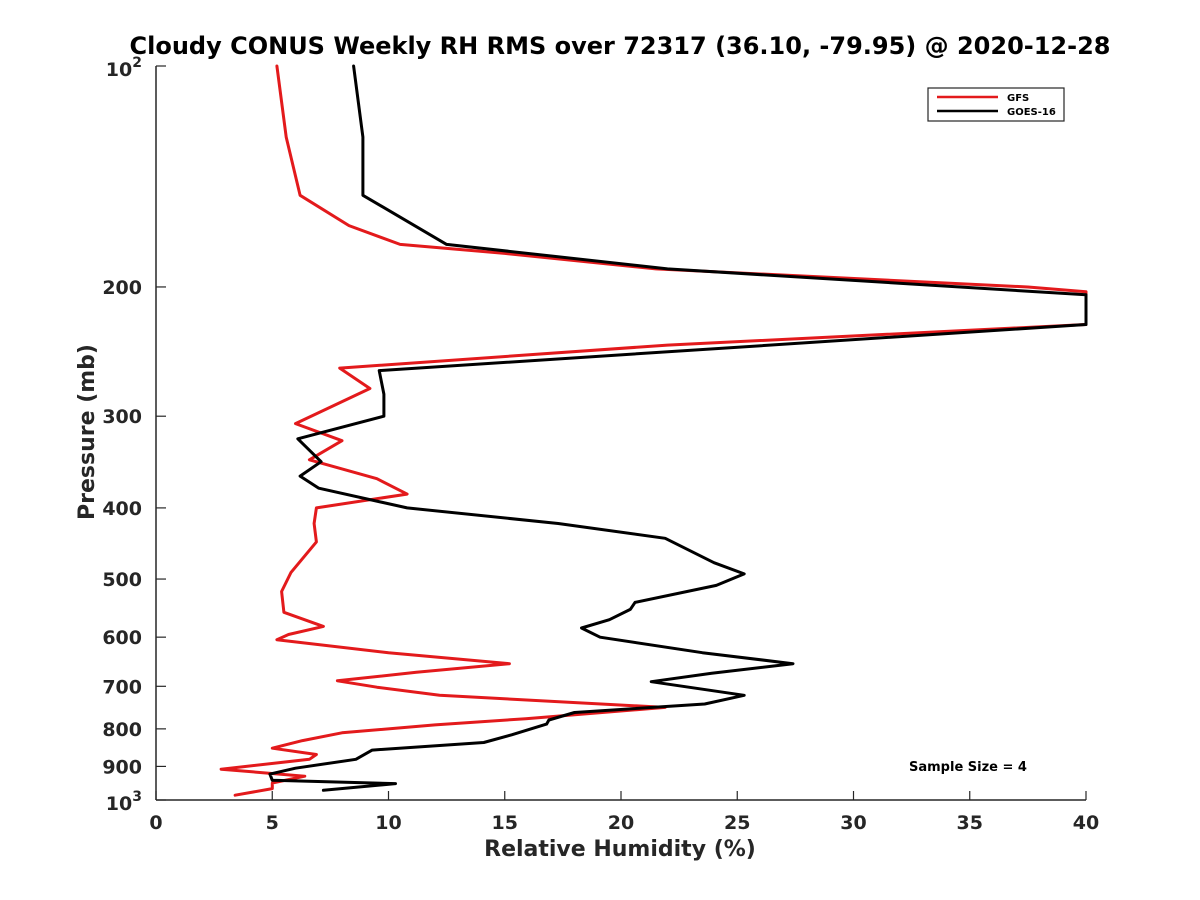 The height and width of the screenshot is (900, 1200). Describe the element at coordinates (87, 432) in the screenshot. I see `y-axis-label: Pressure (mb)` at that location.